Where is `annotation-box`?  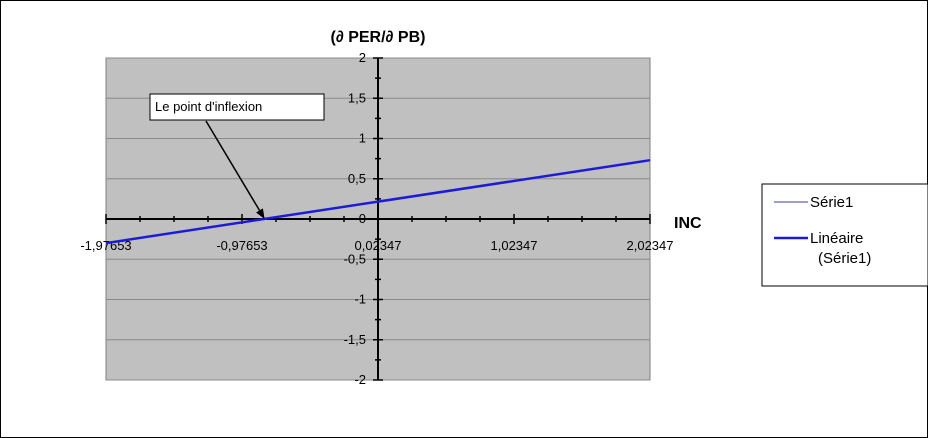 annotation-box is located at coordinates (237, 107).